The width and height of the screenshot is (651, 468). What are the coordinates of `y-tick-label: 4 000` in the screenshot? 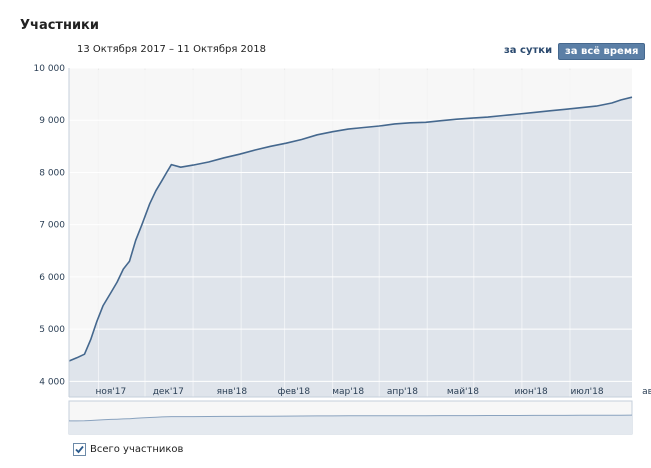 It's located at (52, 382).